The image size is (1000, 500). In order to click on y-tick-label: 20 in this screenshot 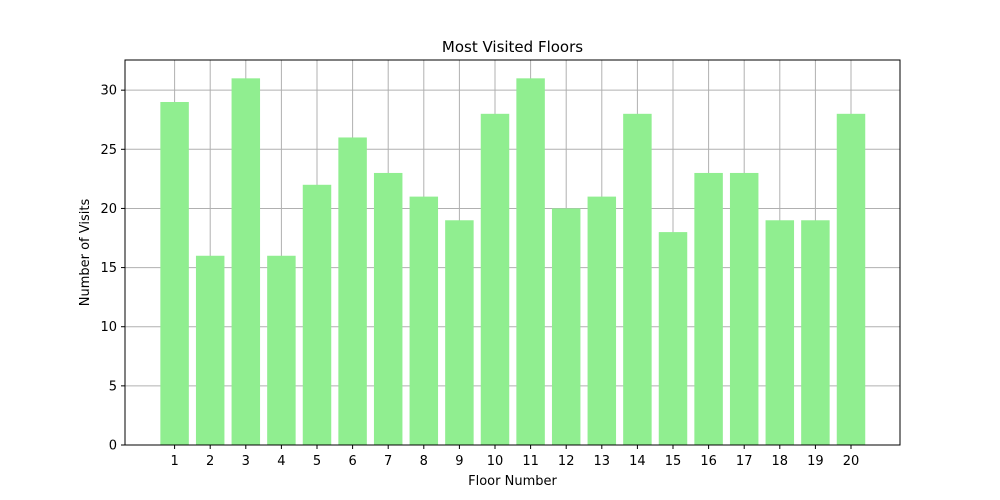, I will do `click(108, 209)`.